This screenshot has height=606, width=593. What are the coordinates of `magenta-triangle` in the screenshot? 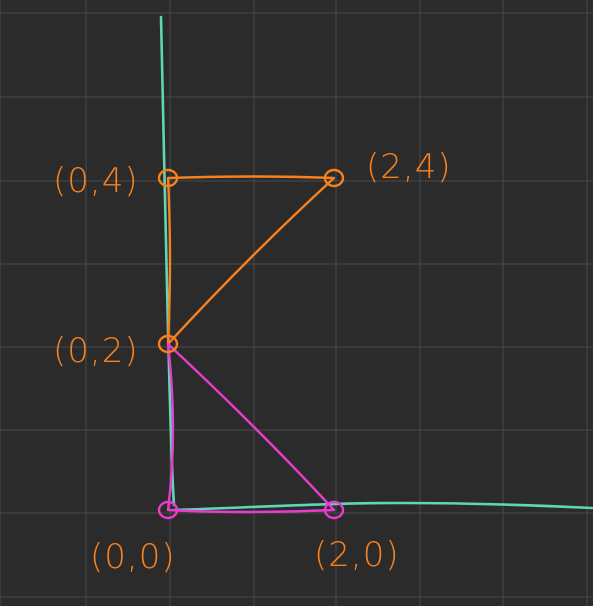 It's located at (251, 428).